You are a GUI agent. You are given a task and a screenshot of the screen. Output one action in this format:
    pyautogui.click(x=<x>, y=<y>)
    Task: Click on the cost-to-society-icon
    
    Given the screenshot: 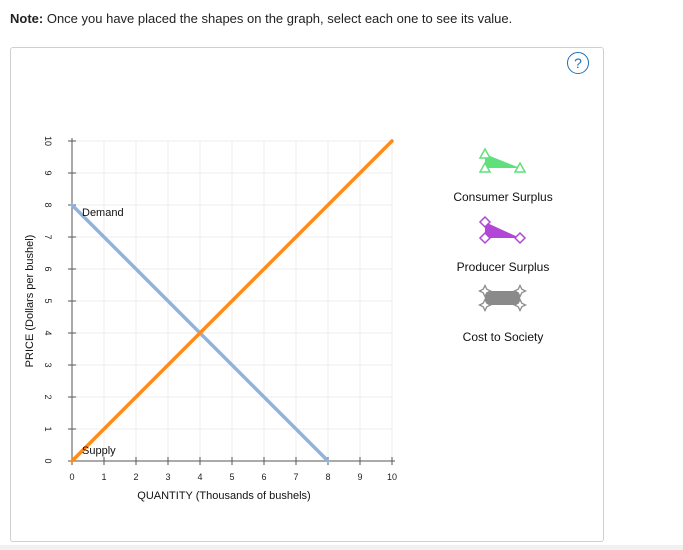 What is the action you would take?
    pyautogui.click(x=502, y=298)
    